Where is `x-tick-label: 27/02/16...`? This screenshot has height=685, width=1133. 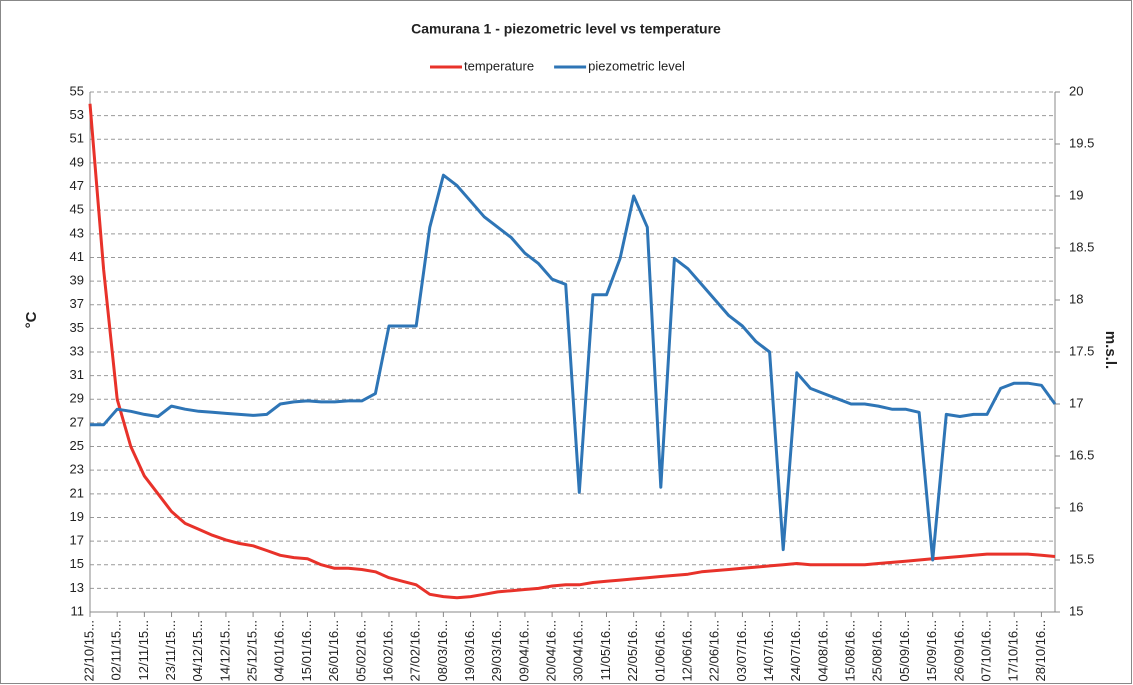
x-tick-label: 27/02/16... is located at coordinates (415, 650).